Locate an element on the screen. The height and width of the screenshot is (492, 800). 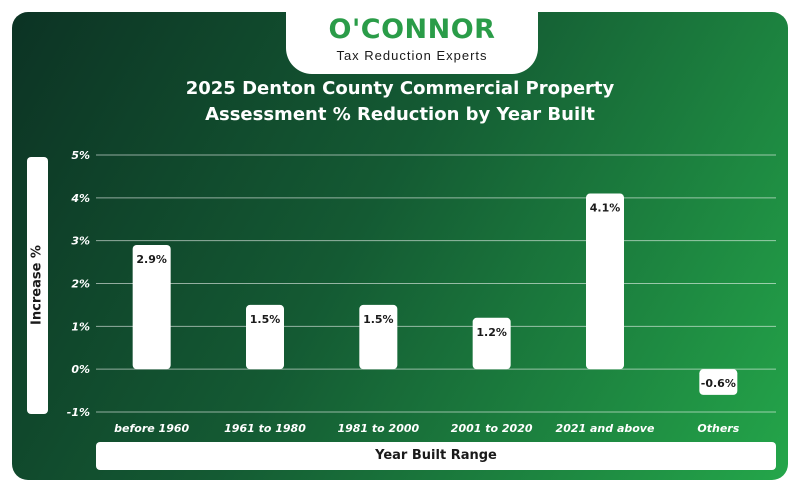
x-axis-label: Year Built Range is located at coordinates (436, 456).